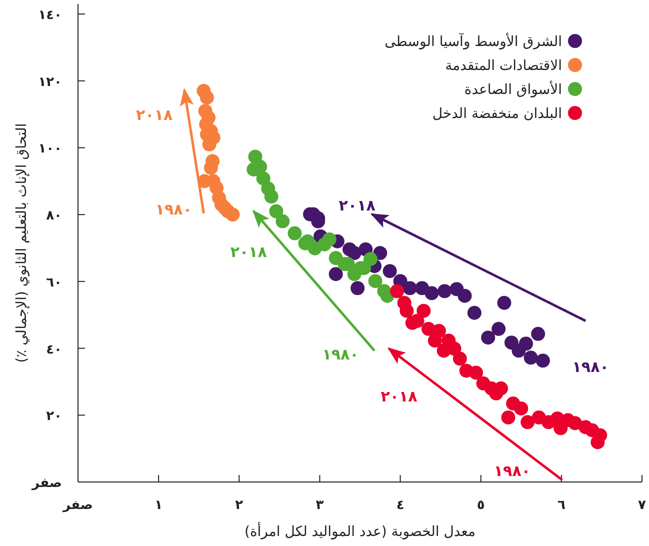 The width and height of the screenshot is (649, 546). Describe the element at coordinates (54, 282) in the screenshot. I see `y-tick-label: ٦٠` at that location.